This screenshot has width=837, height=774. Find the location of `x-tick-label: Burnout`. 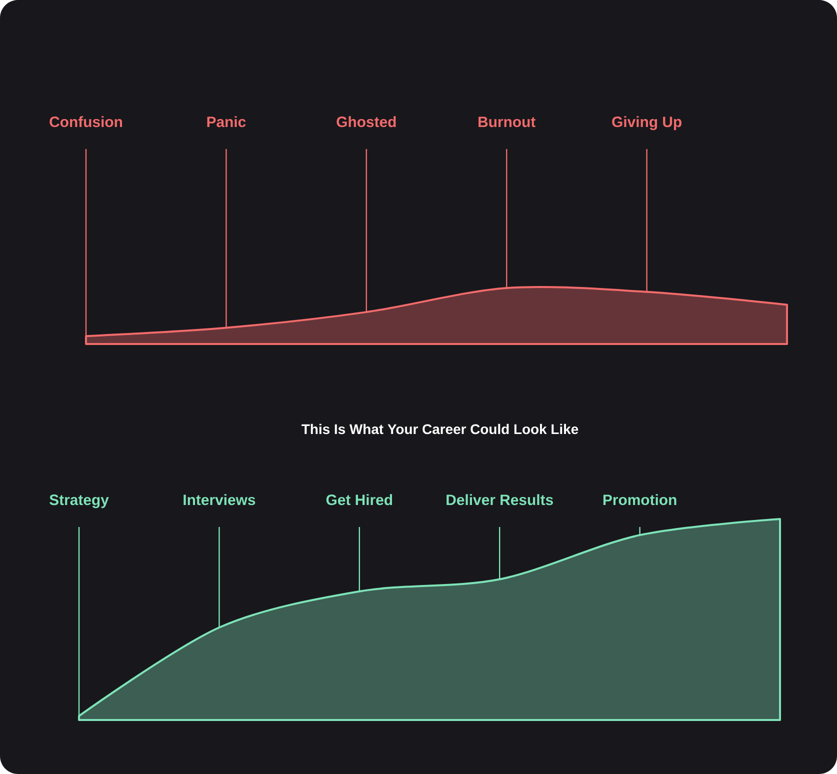

x-tick-label: Burnout is located at coordinates (507, 122).